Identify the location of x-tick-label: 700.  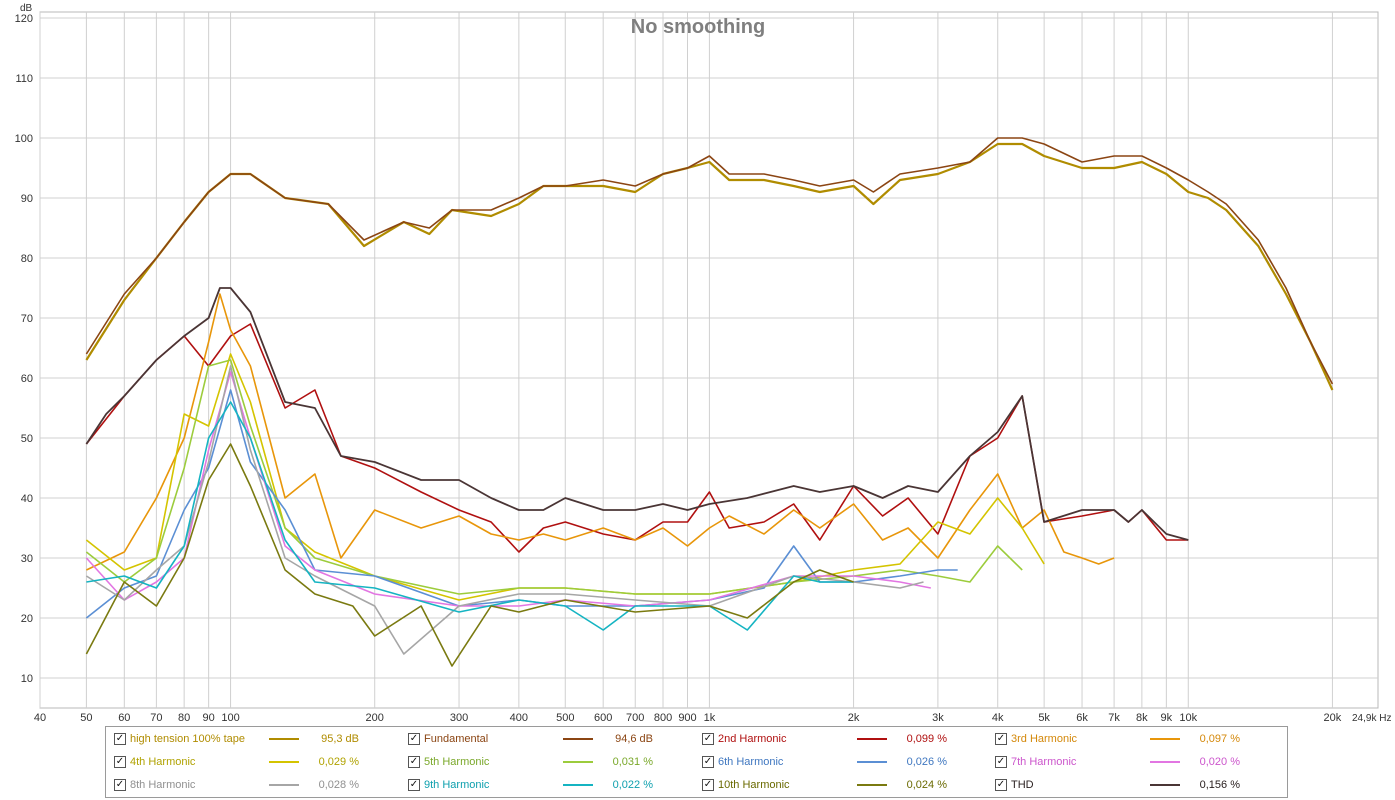
(635, 718).